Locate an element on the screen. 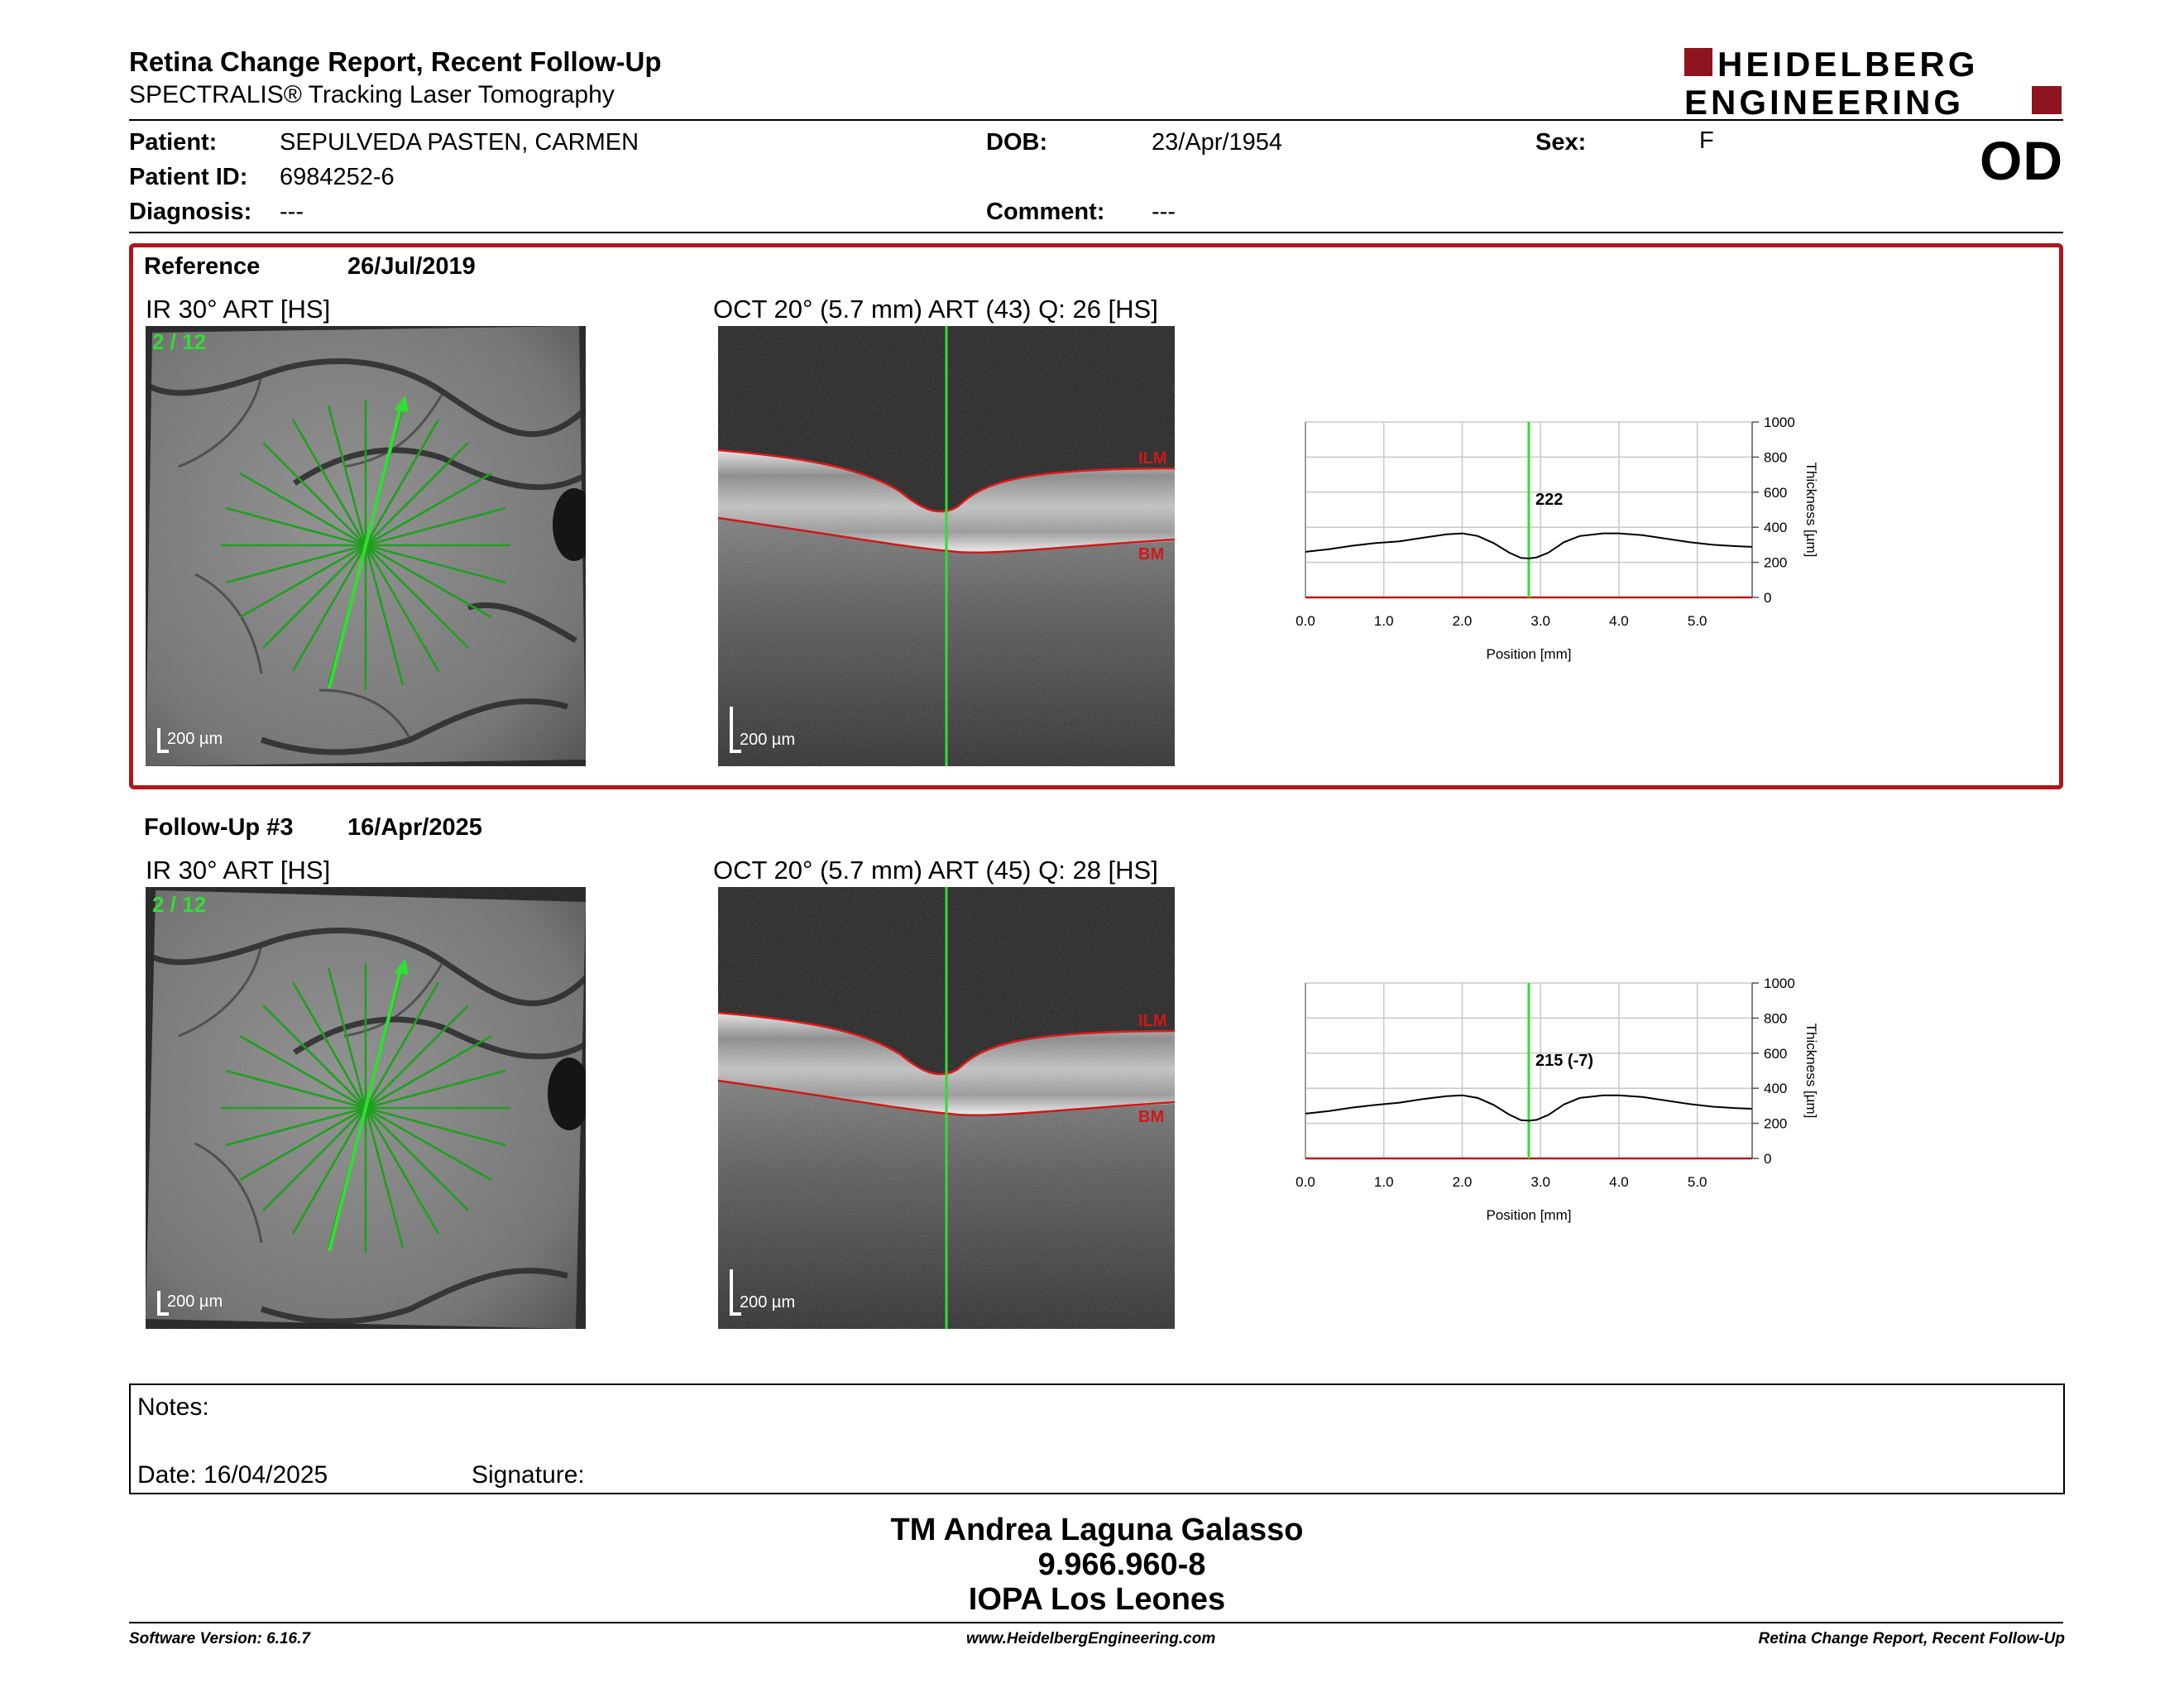 The image size is (2184, 1688). reference-oct-bscan-image: ILM BM 200 µm is located at coordinates (946, 546).